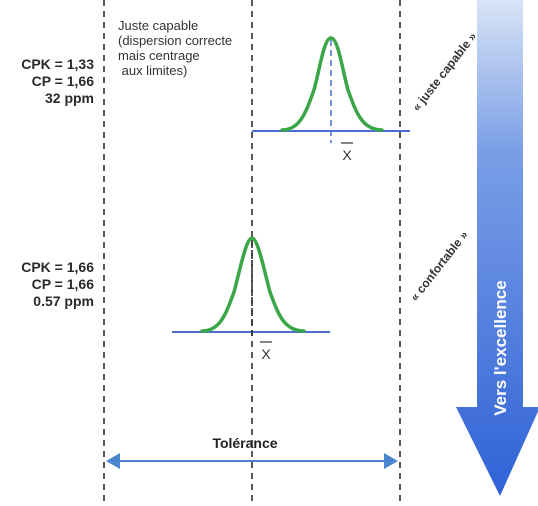 This screenshot has height=506, width=538. I want to click on case1-cpk: CPK = 1,33, so click(57, 64).